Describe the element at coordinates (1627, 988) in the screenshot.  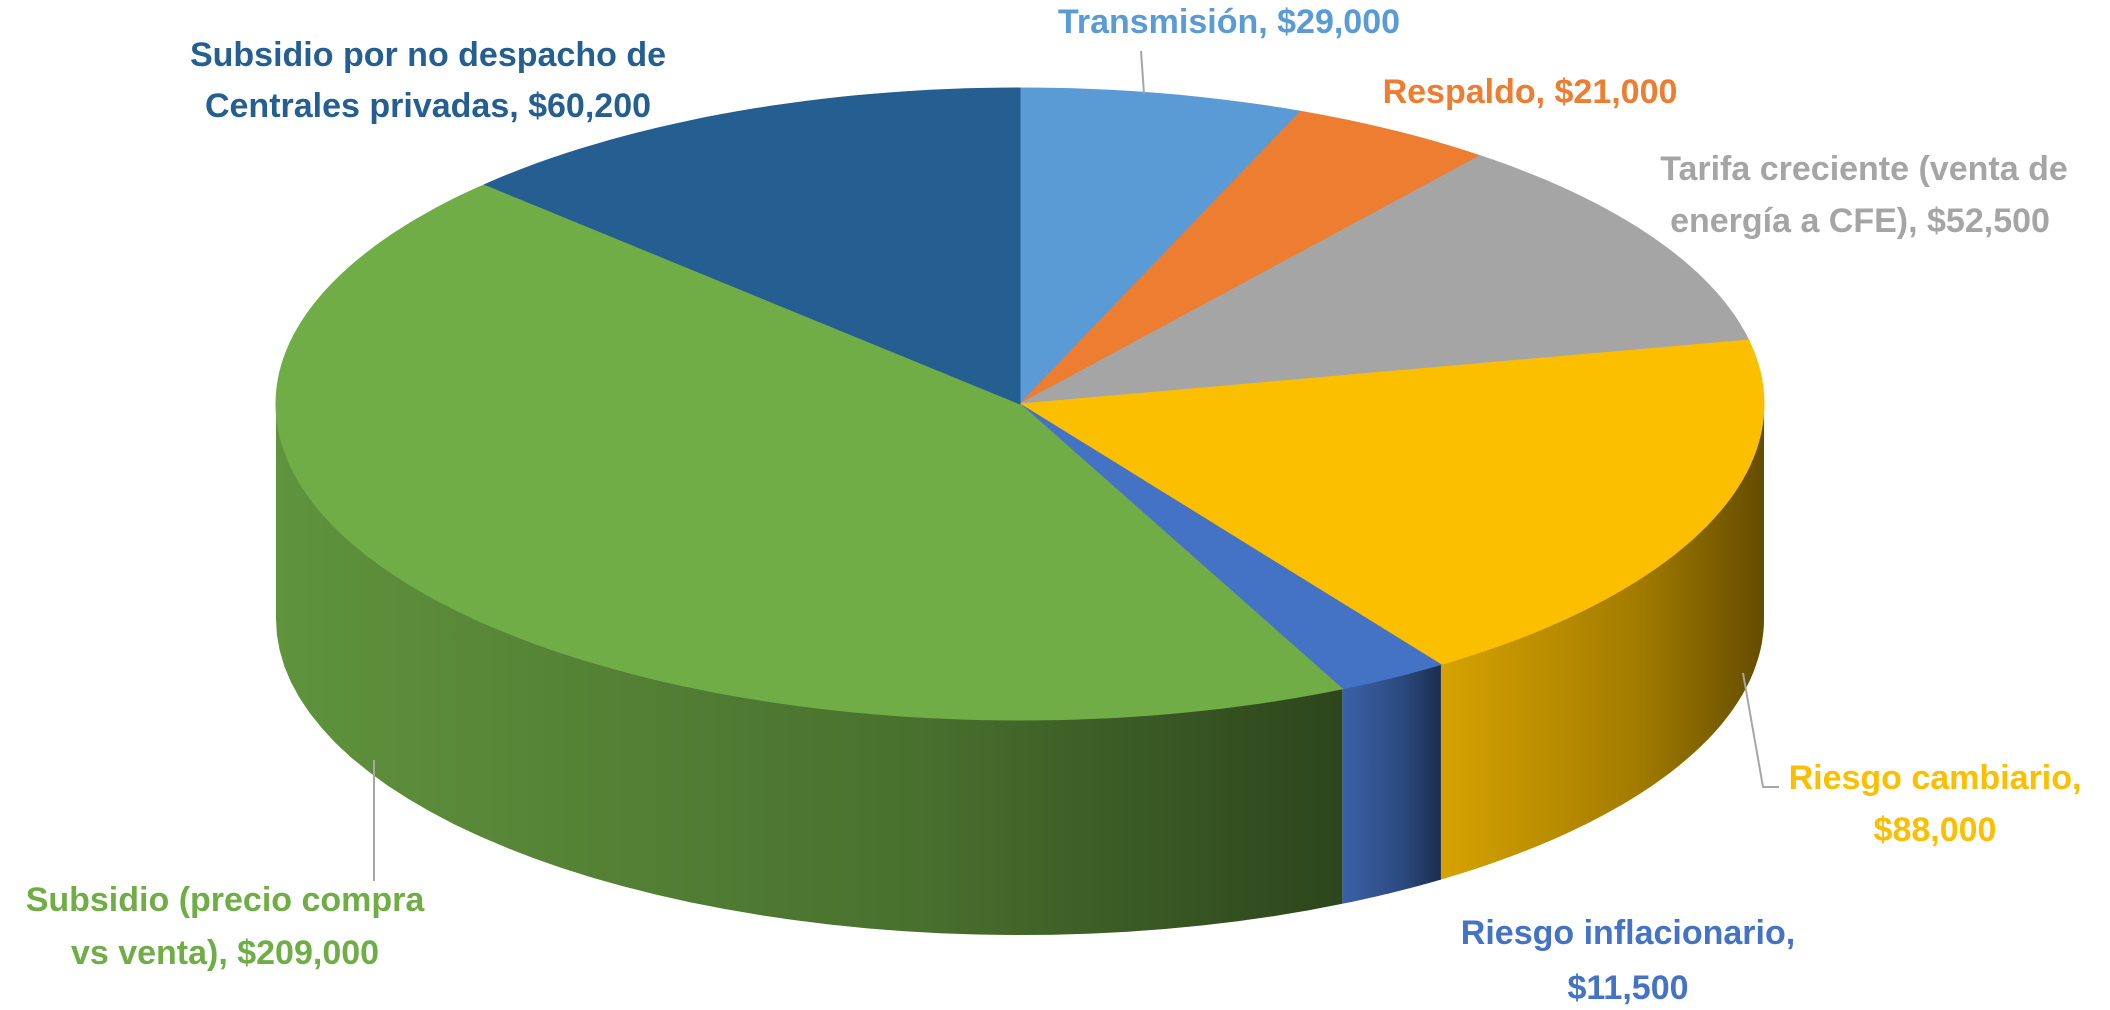
I see `data-label: $11,500` at that location.